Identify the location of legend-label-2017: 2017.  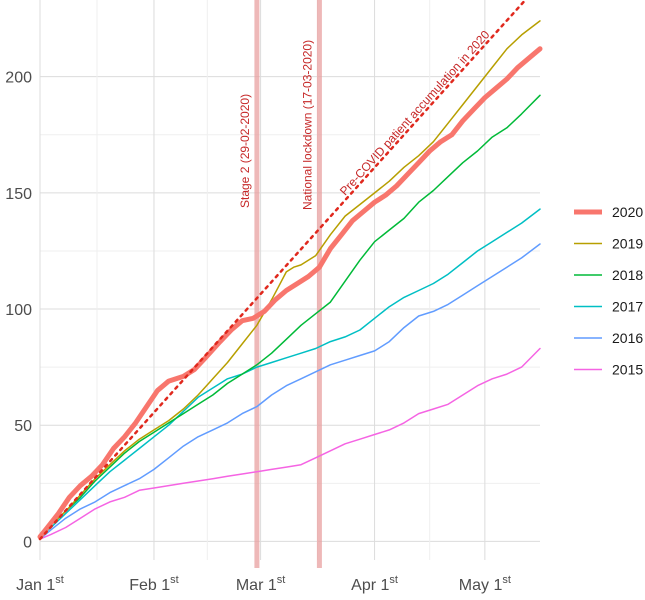
(627, 307).